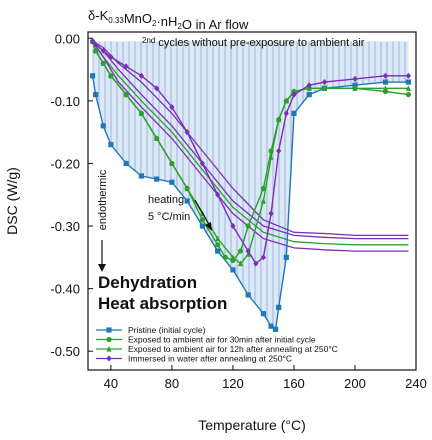  What do you see at coordinates (355, 383) in the screenshot?
I see `x-tick-label: 200` at bounding box center [355, 383].